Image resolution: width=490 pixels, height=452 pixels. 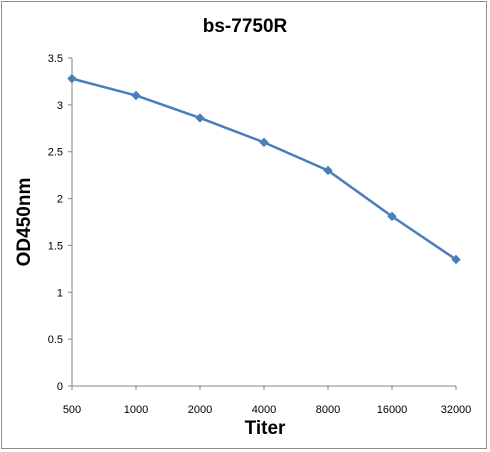 I want to click on x-tick-label: 4000, so click(x=264, y=410).